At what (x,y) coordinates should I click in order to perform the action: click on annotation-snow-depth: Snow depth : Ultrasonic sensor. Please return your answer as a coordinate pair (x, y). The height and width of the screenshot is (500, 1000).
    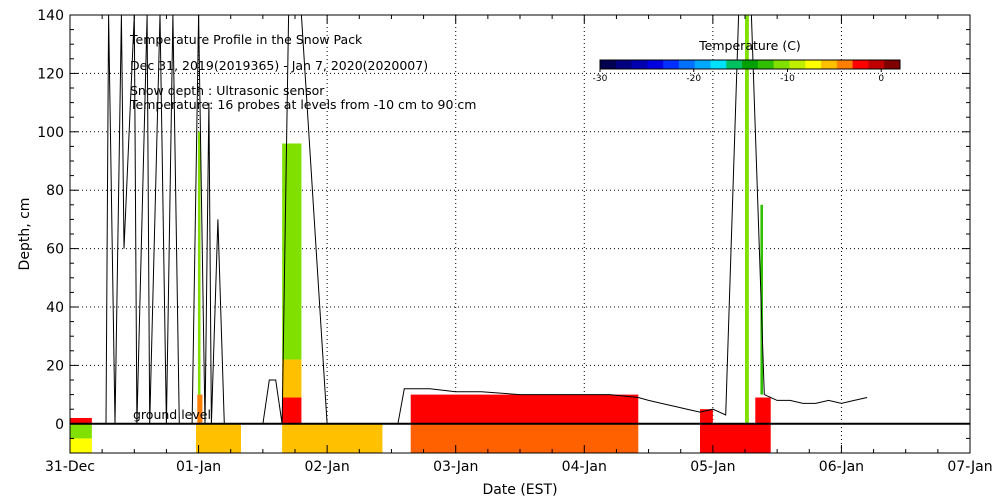
    Looking at the image, I should click on (227, 90).